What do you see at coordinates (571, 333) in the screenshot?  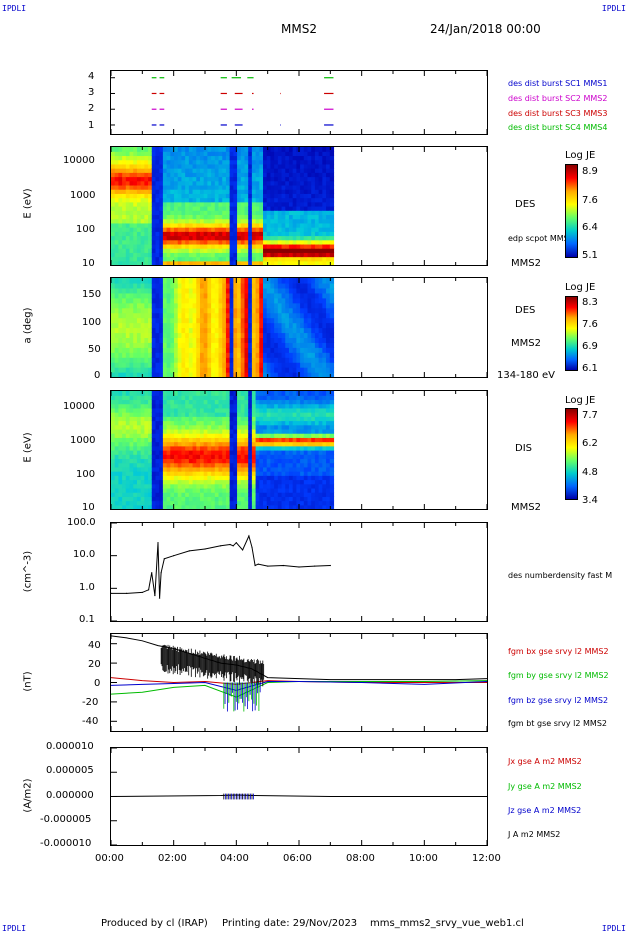 I see `des-pitch-colorbar` at bounding box center [571, 333].